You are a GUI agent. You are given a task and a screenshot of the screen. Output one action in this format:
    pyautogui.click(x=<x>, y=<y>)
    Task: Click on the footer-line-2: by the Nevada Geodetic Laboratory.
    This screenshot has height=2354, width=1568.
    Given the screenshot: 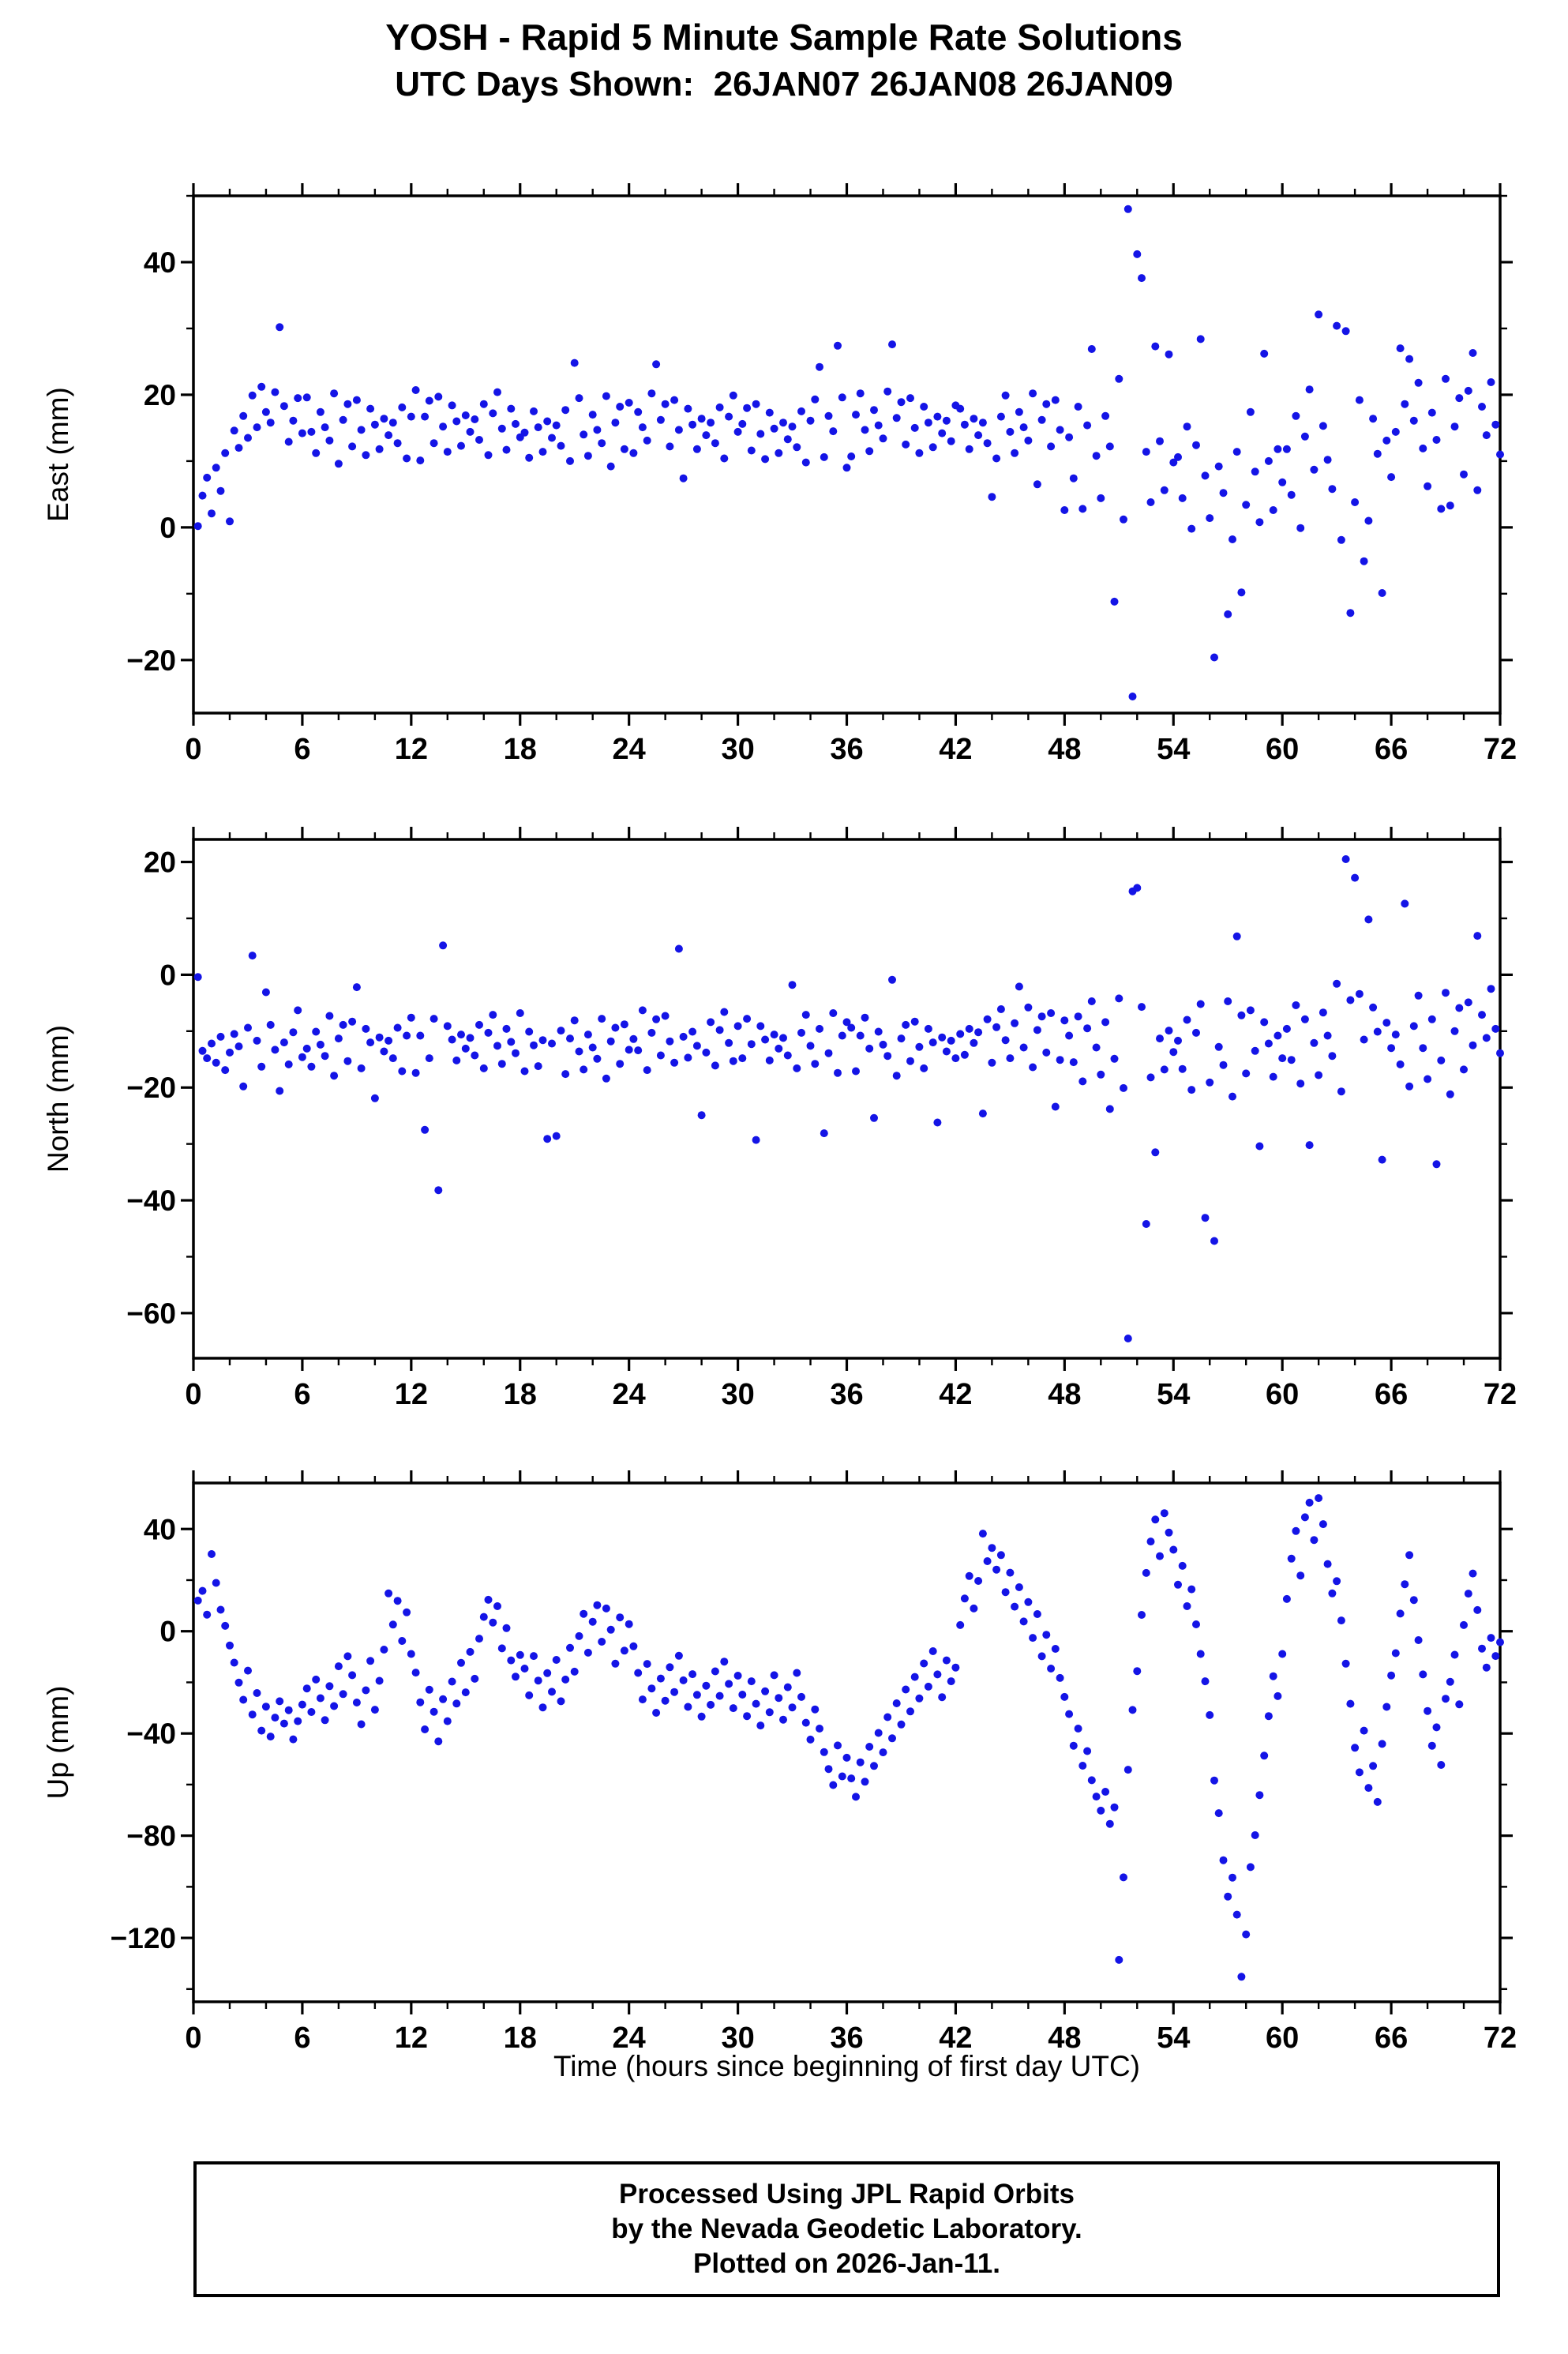 What is the action you would take?
    pyautogui.click(x=847, y=2228)
    